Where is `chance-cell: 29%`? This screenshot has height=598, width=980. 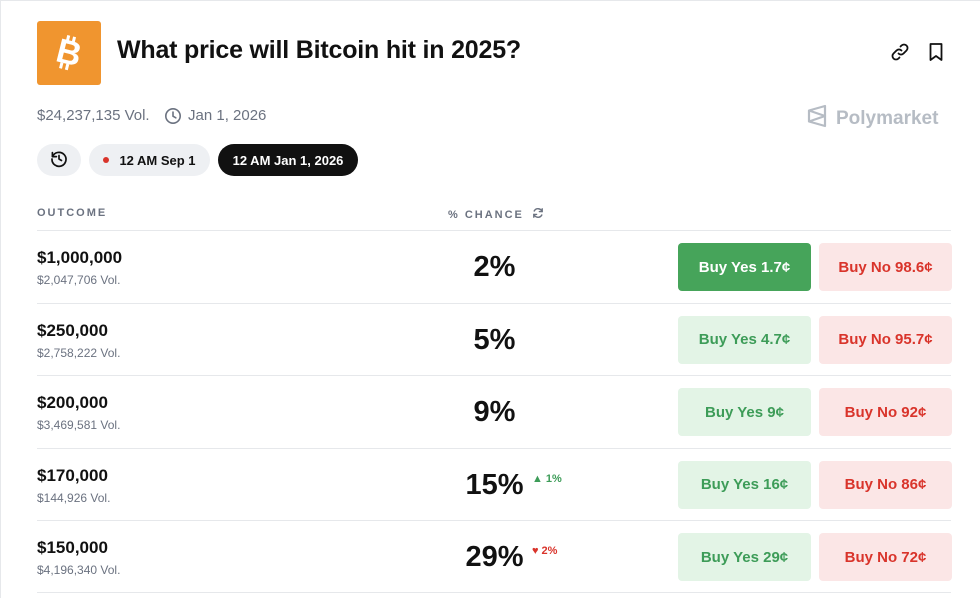 chance-cell: 29% is located at coordinates (494, 557).